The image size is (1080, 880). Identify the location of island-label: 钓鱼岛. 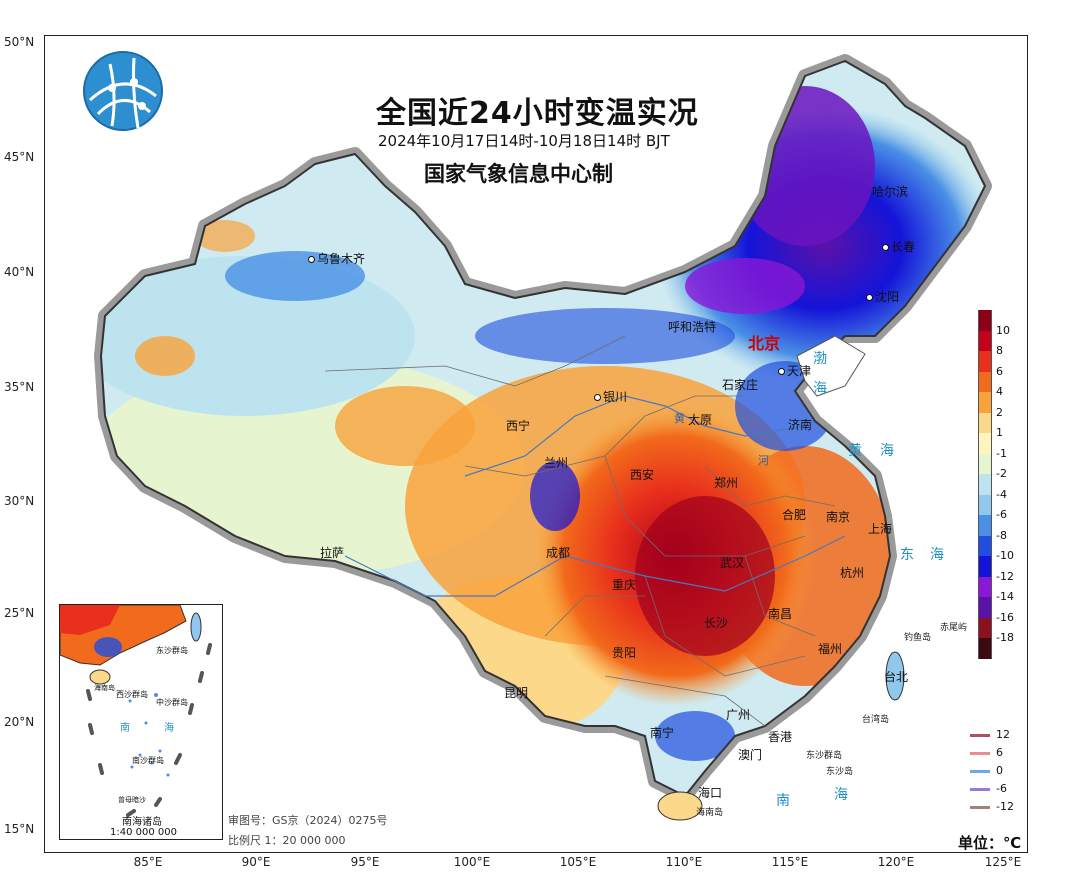
(918, 638).